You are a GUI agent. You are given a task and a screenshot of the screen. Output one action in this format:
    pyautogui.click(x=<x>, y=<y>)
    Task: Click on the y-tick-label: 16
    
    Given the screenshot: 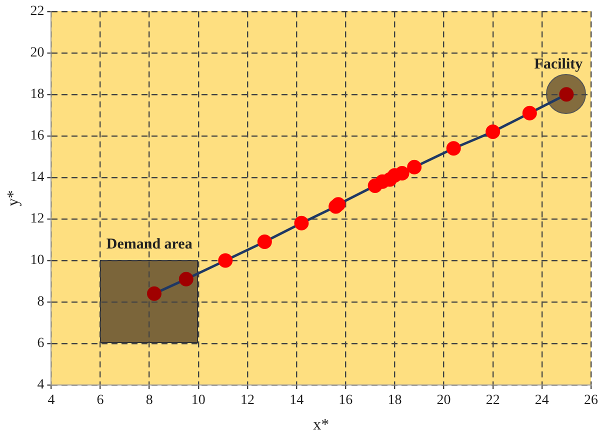 What is the action you would take?
    pyautogui.click(x=37, y=136)
    